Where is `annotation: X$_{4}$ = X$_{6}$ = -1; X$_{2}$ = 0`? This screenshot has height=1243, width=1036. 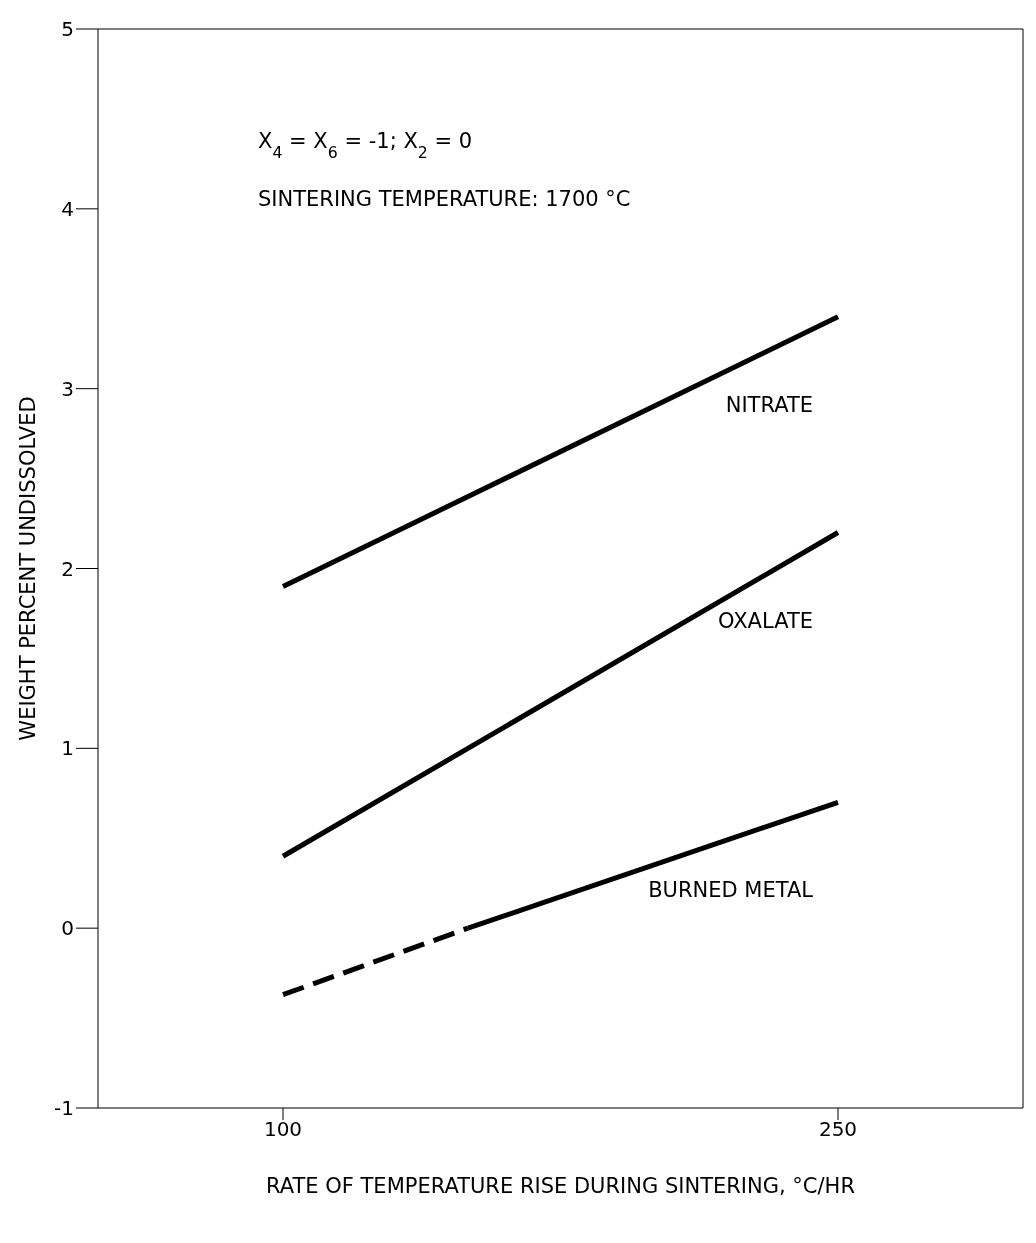 annotation: X$_{4}$ = X$_{6}$ = -1; X$_{2}$ = 0 is located at coordinates (365, 145).